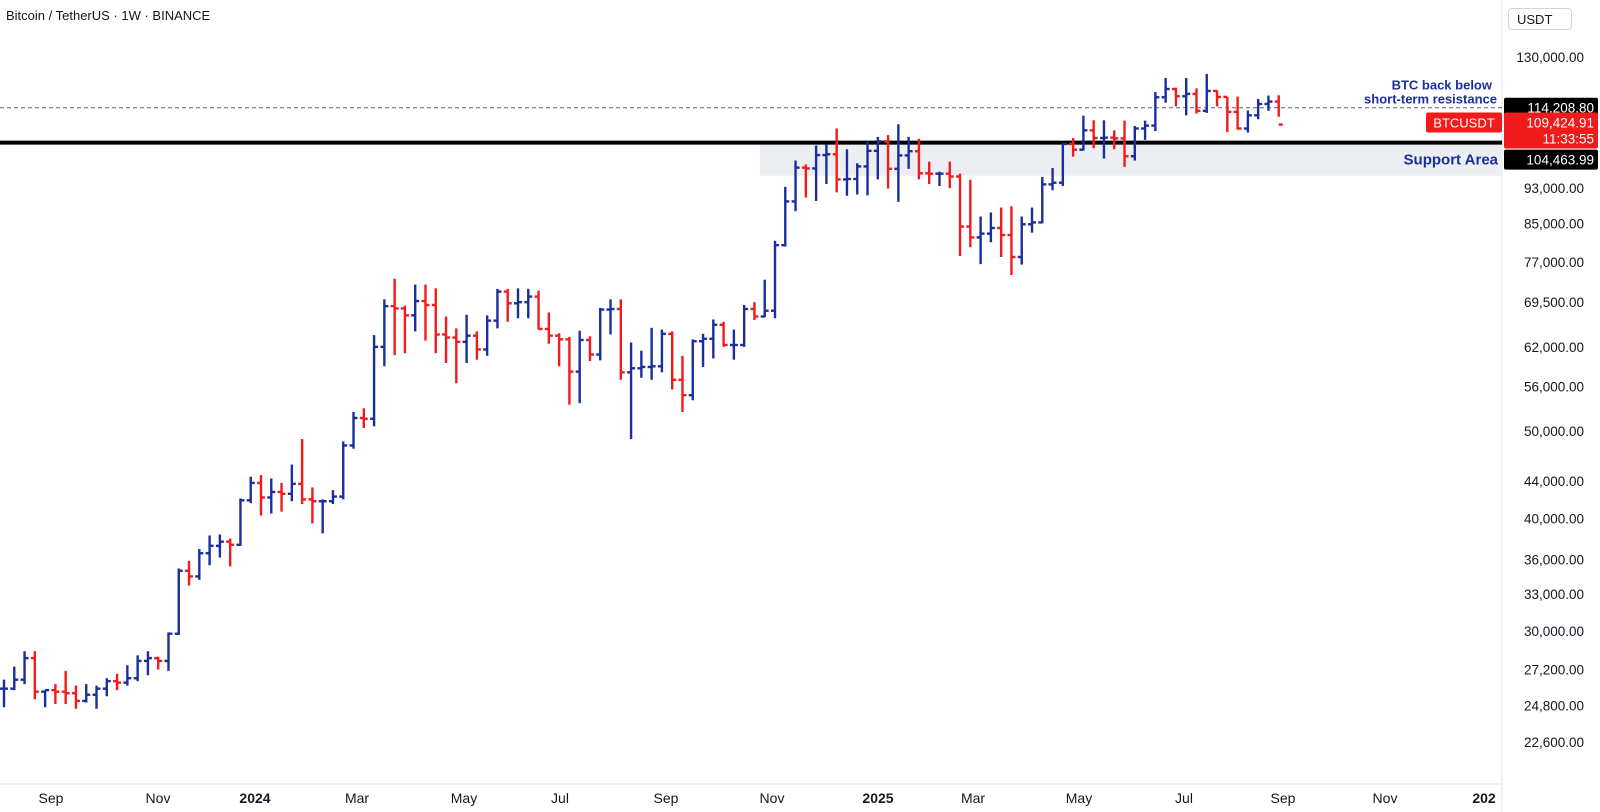 The image size is (1600, 812). Describe the element at coordinates (1554, 387) in the screenshot. I see `y-tick-label: 56,000.00` at that location.